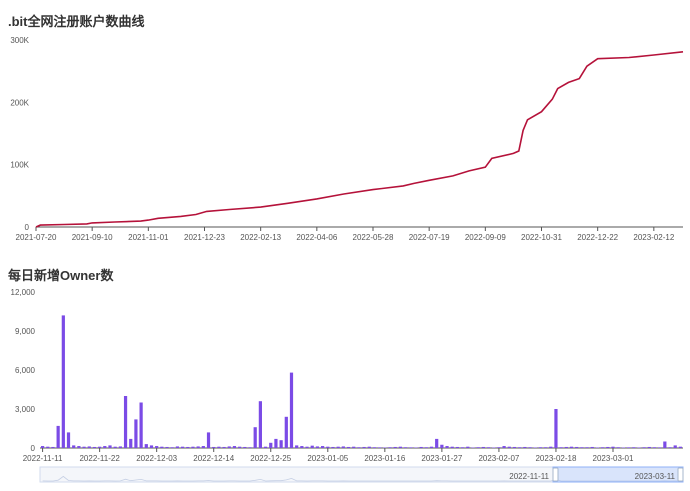 The image size is (690, 491). Describe the element at coordinates (148, 237) in the screenshot. I see `x-tick-label: 2021-11-01` at that location.